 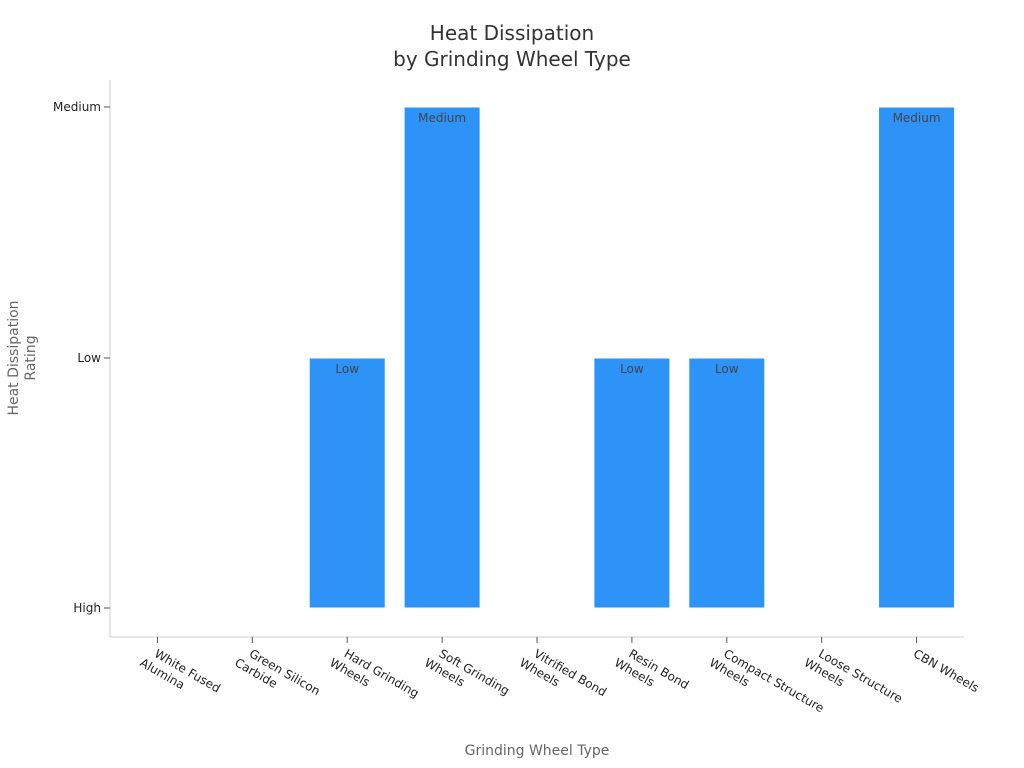 I want to click on x-axis-title: Grinding Wheel Type, so click(x=537, y=751).